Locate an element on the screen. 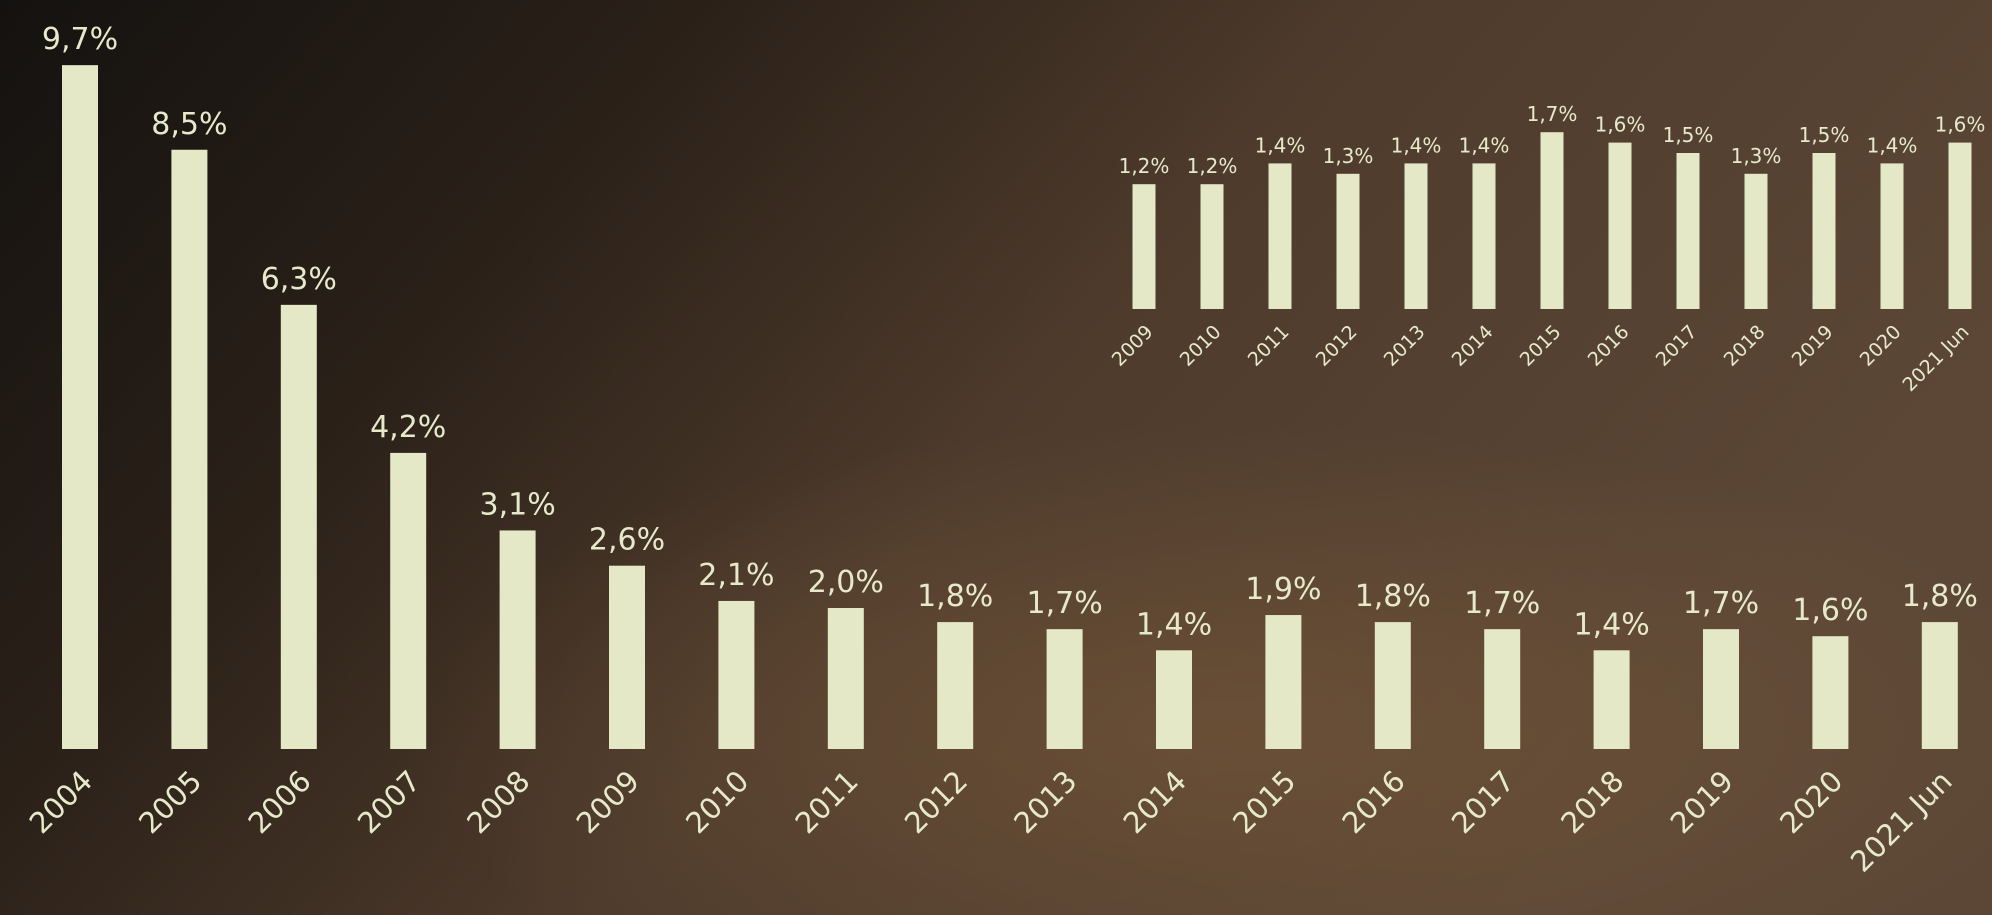 This screenshot has width=1992, height=915. value-label: 4,2% is located at coordinates (408, 427).